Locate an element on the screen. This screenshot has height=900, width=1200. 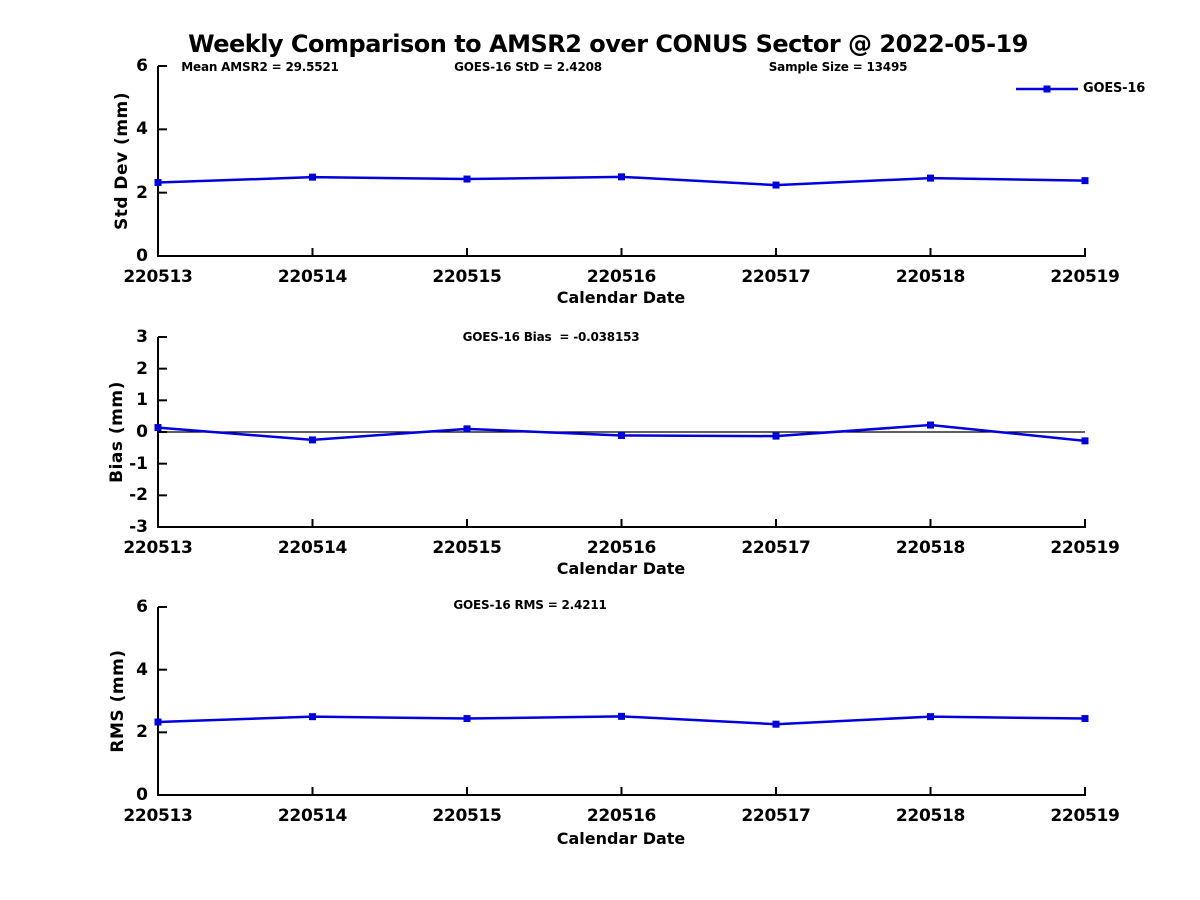
annotation-goes16-bias: GOES-16 Bias = -0.038153 is located at coordinates (551, 337).